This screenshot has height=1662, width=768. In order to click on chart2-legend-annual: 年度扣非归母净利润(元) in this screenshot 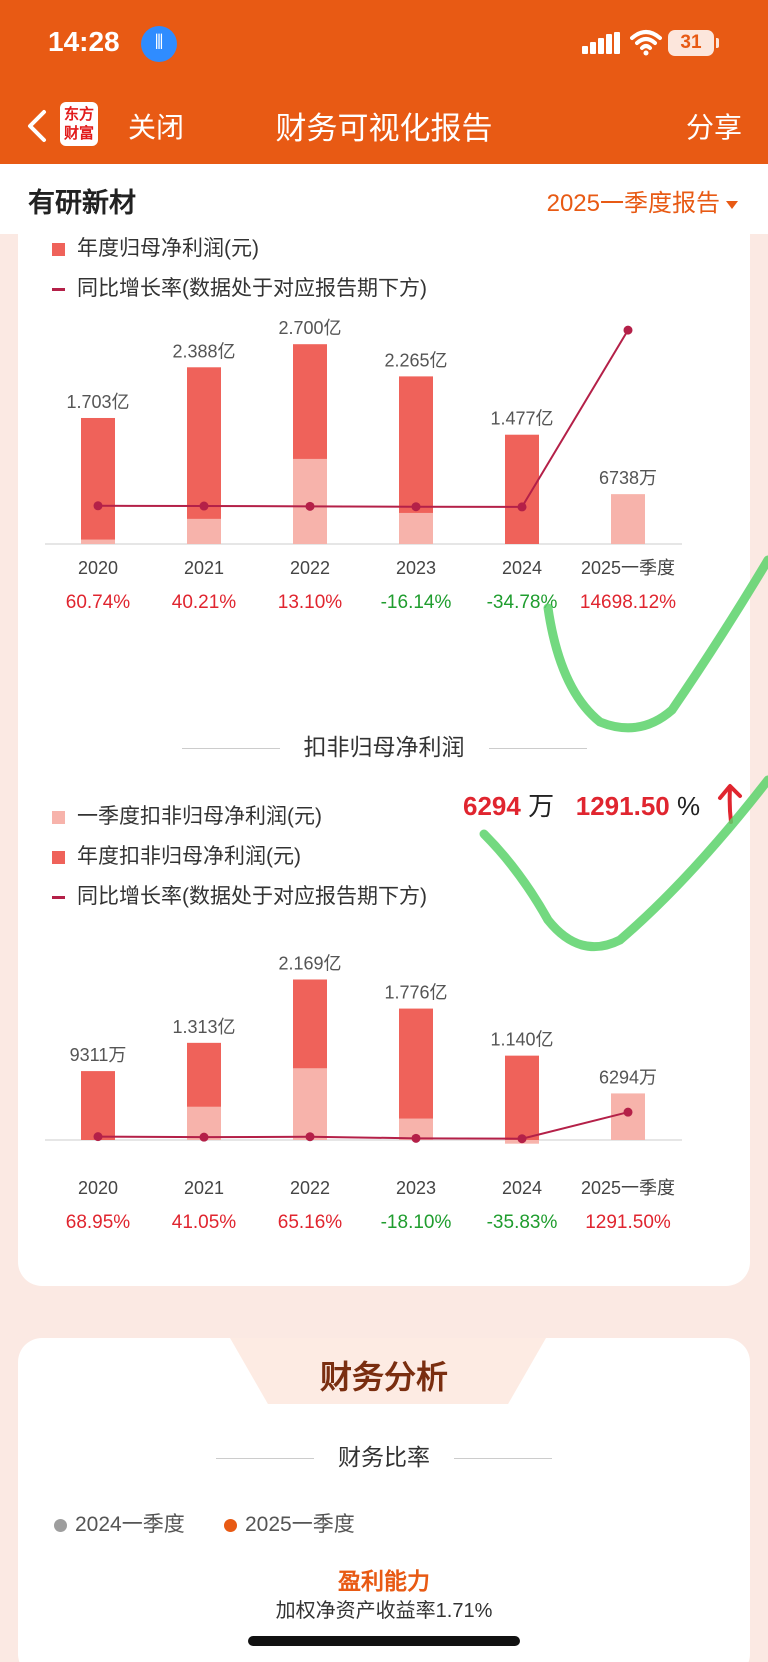, I will do `click(176, 855)`.